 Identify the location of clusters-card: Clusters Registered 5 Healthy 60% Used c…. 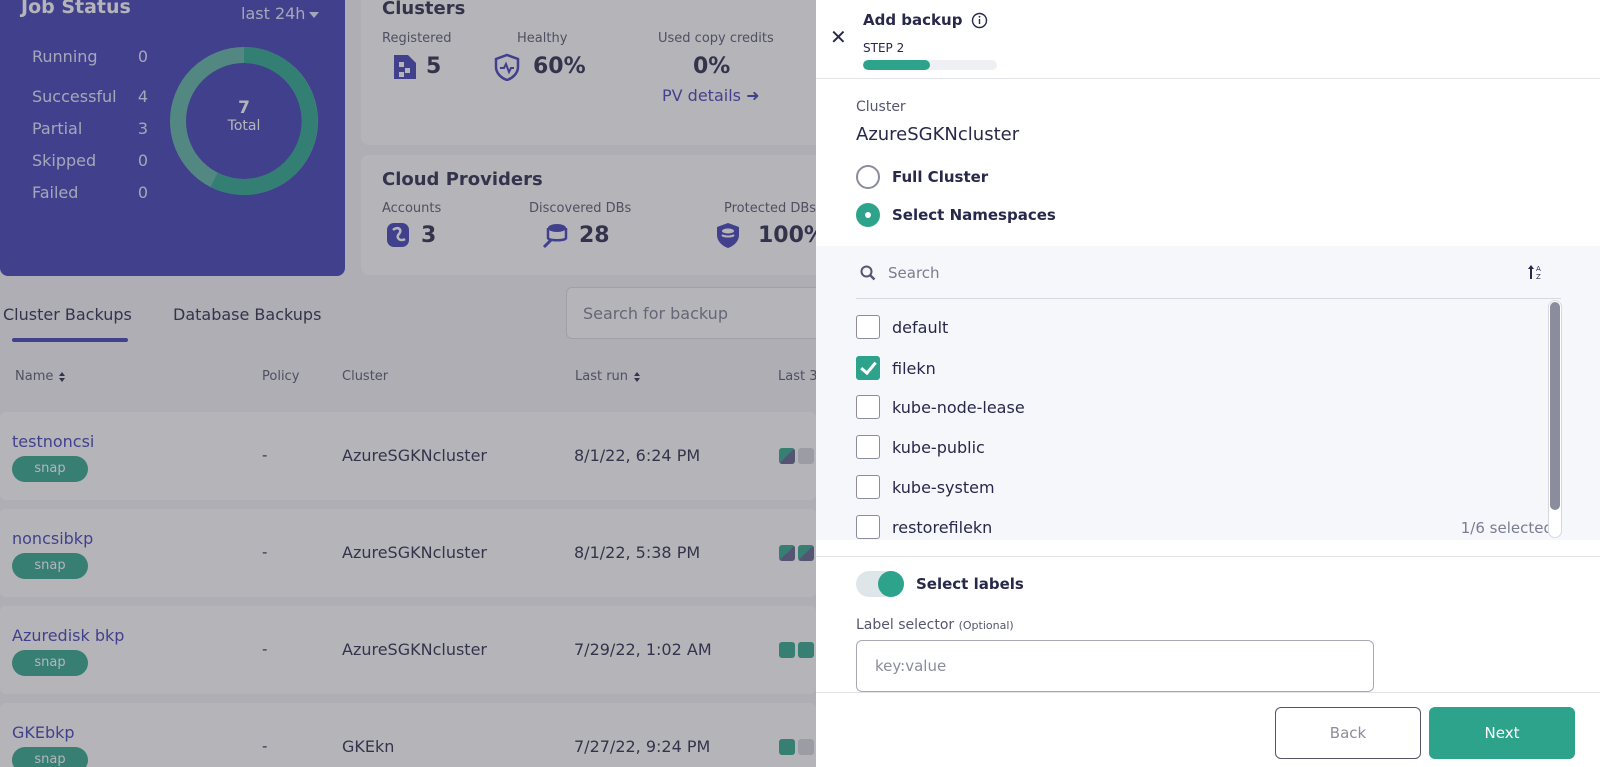
(591, 72).